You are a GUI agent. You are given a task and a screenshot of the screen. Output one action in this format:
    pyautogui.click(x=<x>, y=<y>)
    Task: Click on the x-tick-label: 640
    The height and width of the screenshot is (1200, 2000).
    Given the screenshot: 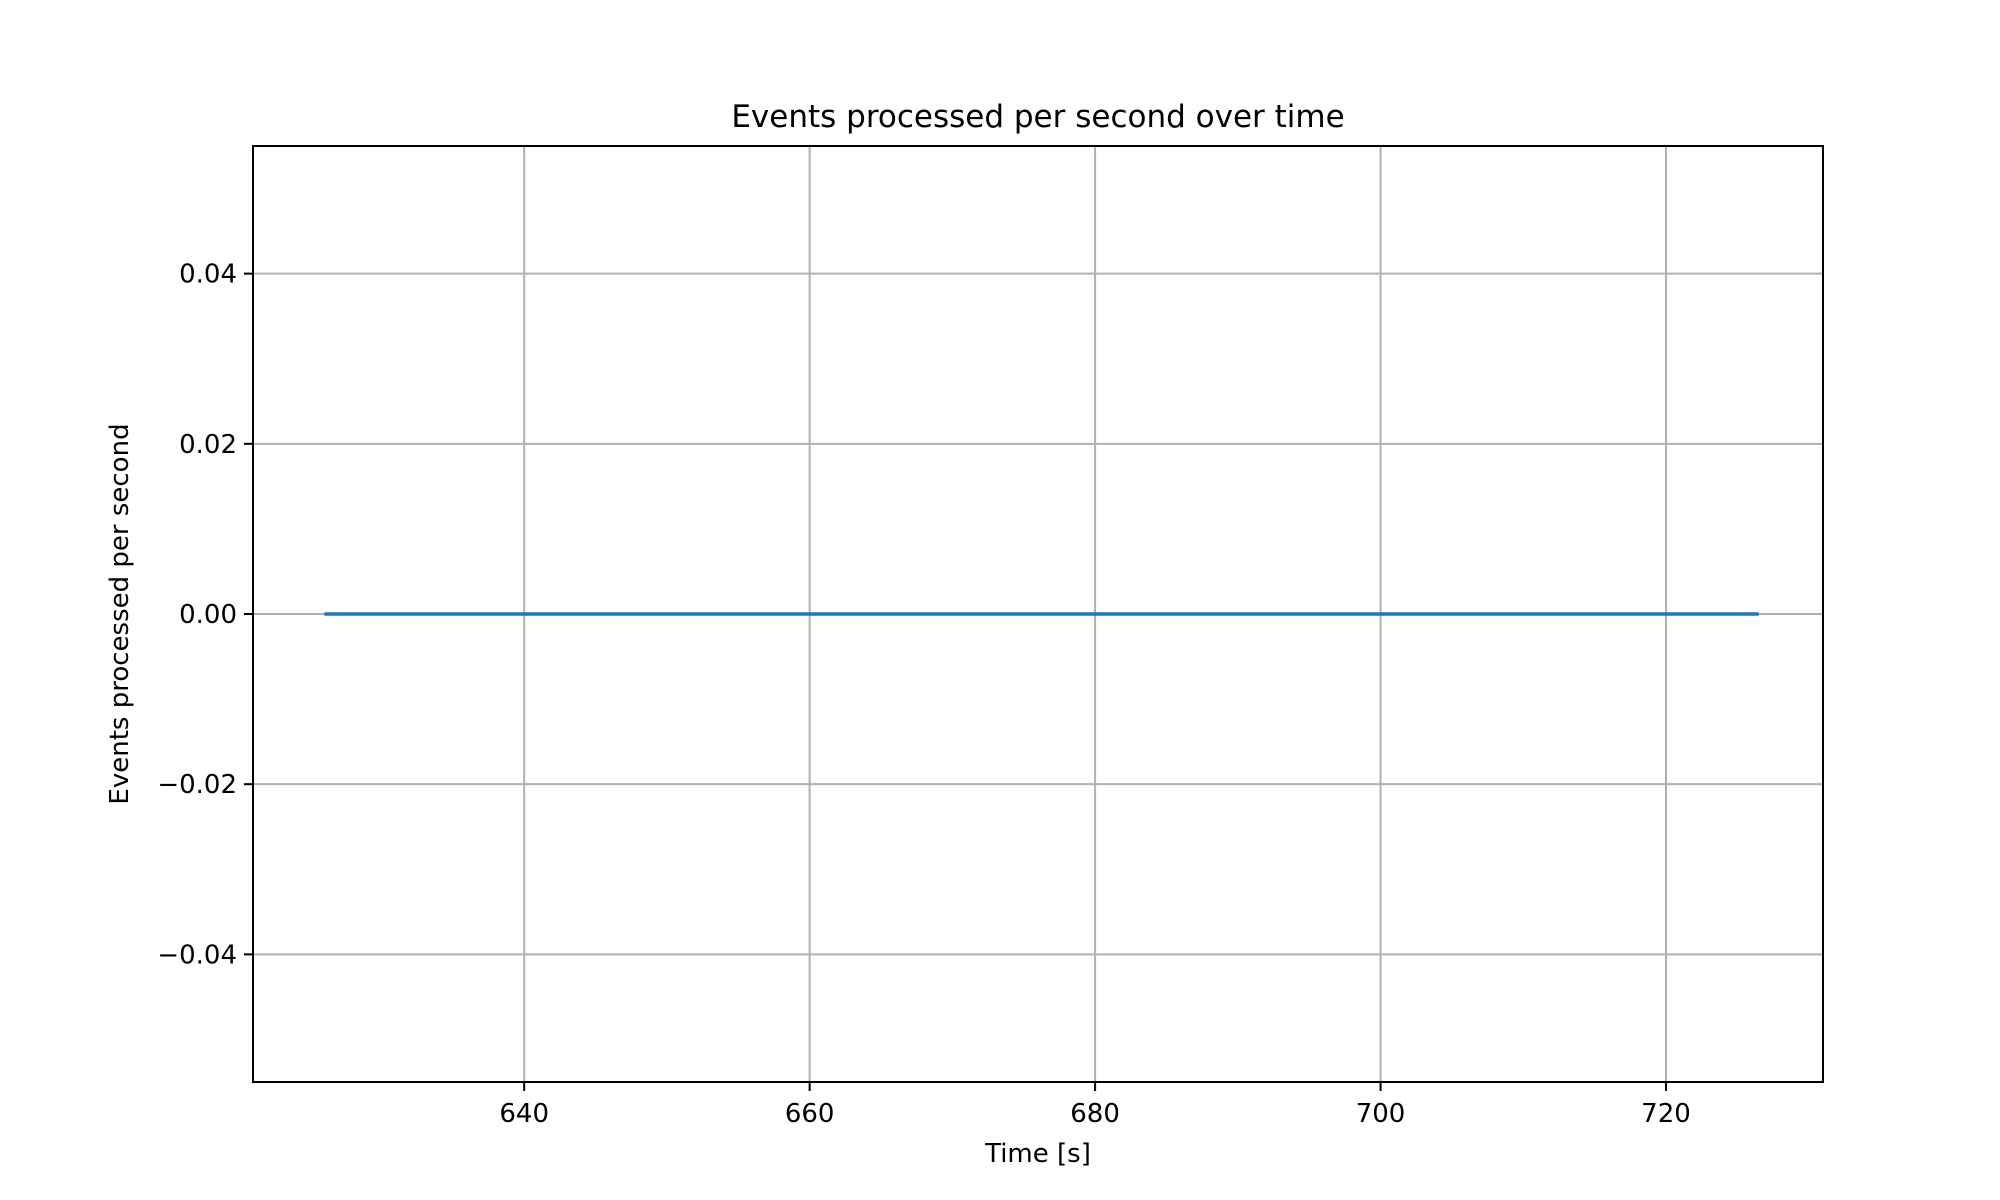 What is the action you would take?
    pyautogui.click(x=524, y=1114)
    